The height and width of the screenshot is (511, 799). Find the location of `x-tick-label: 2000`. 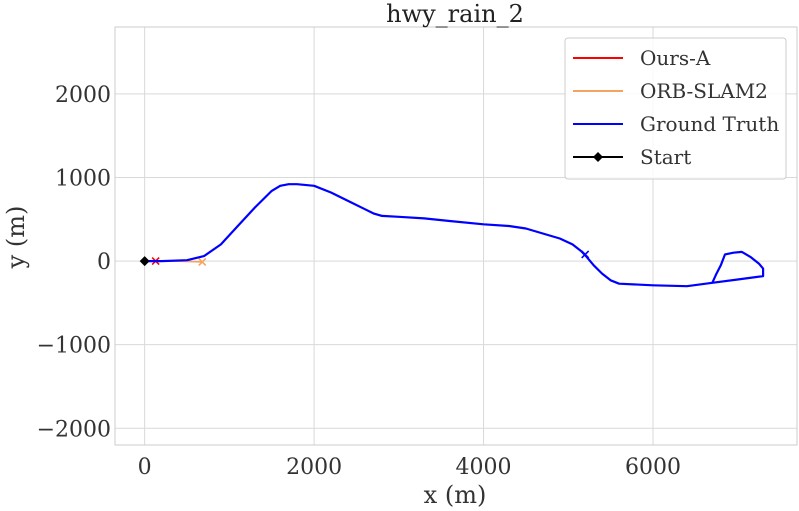

x-tick-label: 2000 is located at coordinates (314, 467).